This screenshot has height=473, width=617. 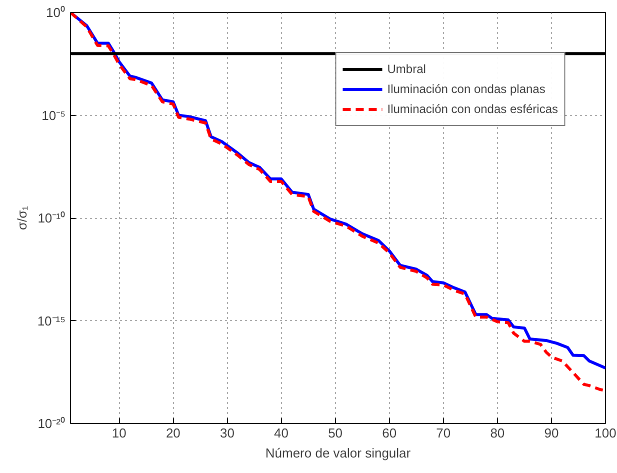 I want to click on y-tick-label: 10⁻¹⁵, so click(x=51, y=320).